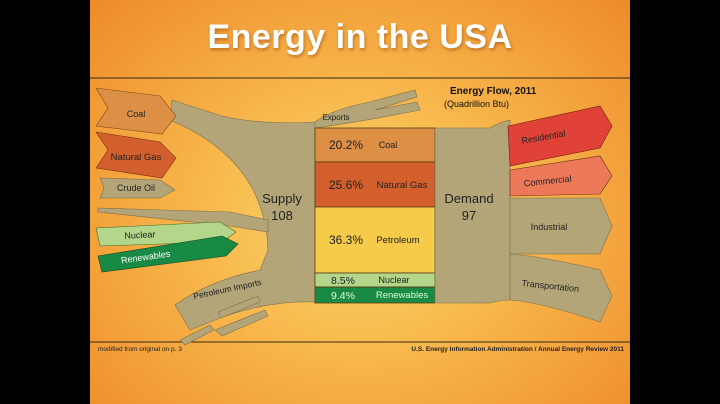  What do you see at coordinates (346, 240) in the screenshot?
I see `mix-pct-petroleum: 36.3%` at bounding box center [346, 240].